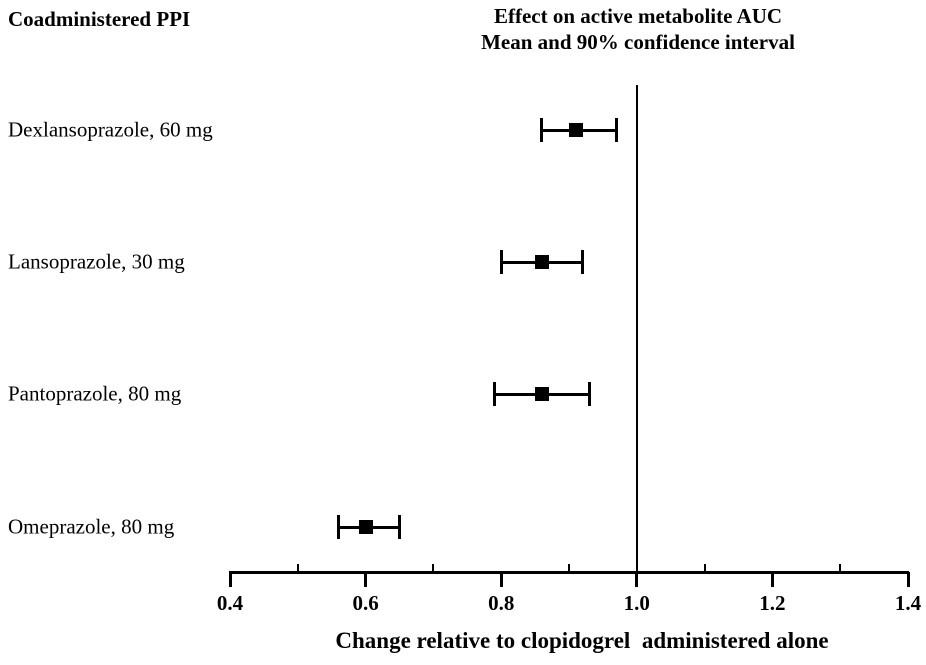  Describe the element at coordinates (636, 603) in the screenshot. I see `x-axis-tick-label: 1.0` at that location.